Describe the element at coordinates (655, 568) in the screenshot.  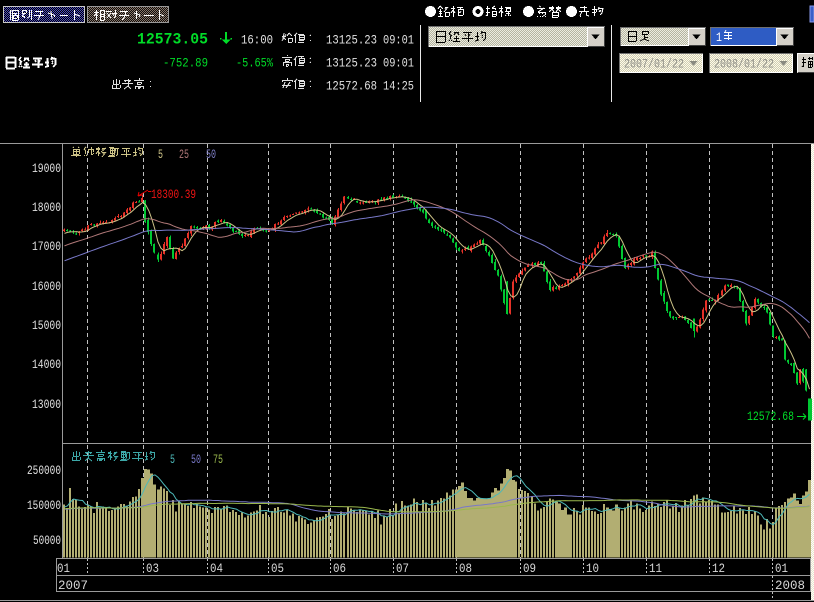
I see `svg-text: 11` at that location.